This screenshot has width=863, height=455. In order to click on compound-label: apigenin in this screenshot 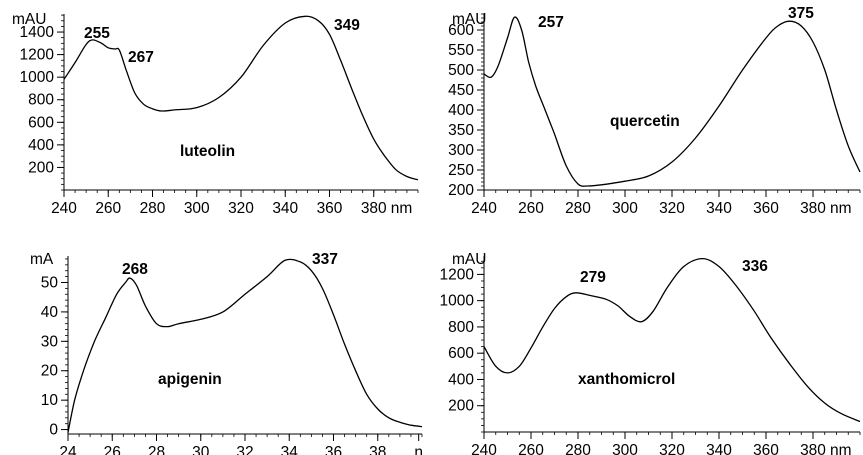, I will do `click(190, 379)`.